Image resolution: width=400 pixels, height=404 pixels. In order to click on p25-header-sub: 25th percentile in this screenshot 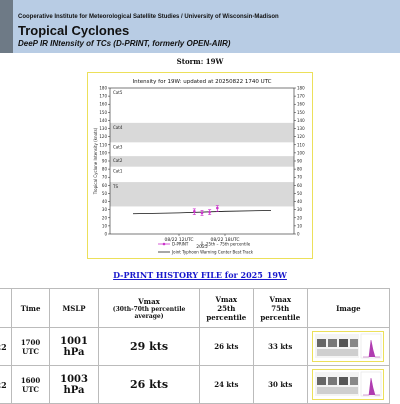, I will do `click(226, 312)`.